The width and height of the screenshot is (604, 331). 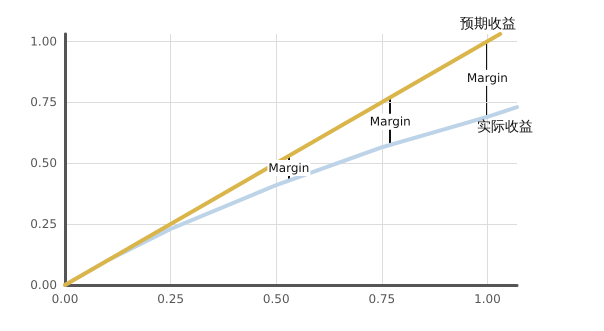 What do you see at coordinates (487, 299) in the screenshot?
I see `x-tick-label: 1.00` at bounding box center [487, 299].